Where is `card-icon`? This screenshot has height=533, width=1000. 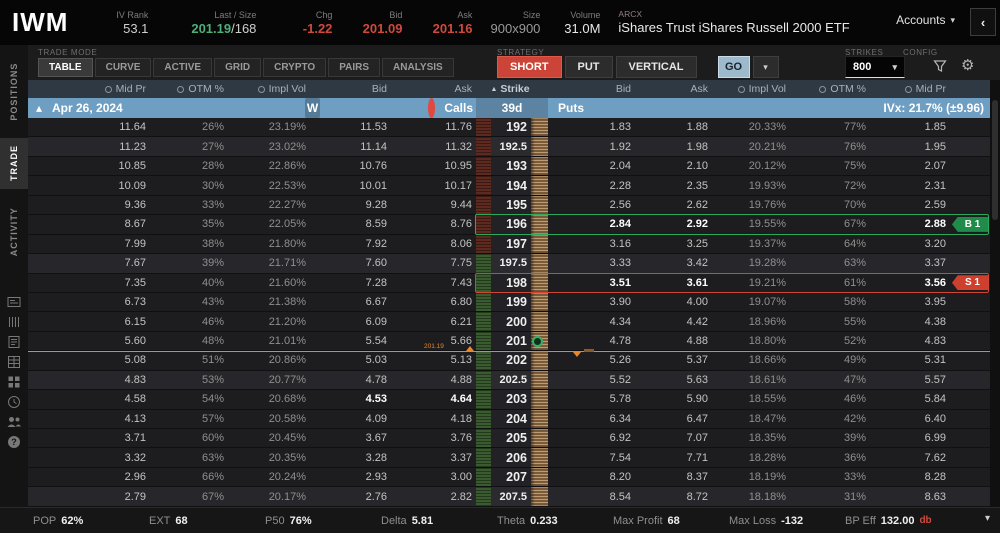
card-icon is located at coordinates (14, 302).